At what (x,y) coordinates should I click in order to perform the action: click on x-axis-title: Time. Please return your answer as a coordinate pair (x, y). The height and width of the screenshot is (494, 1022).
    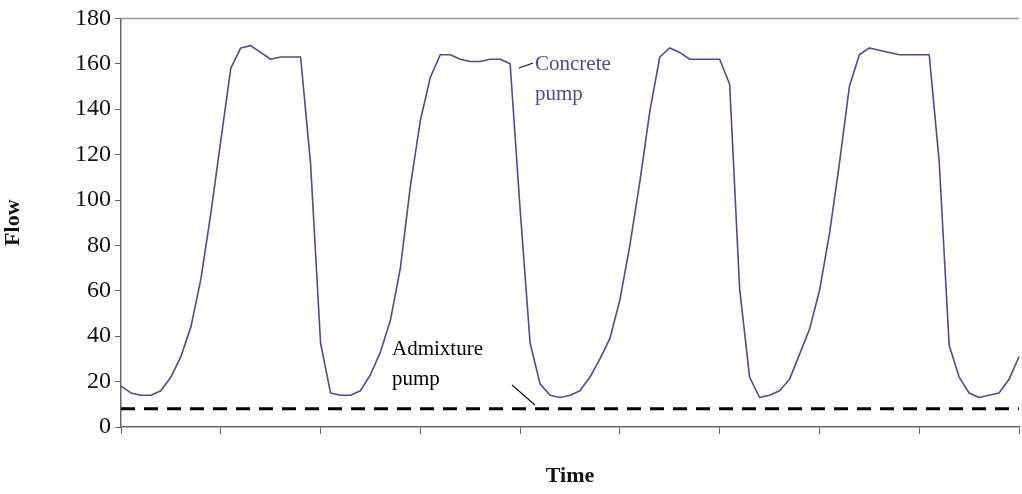
    Looking at the image, I should click on (570, 475).